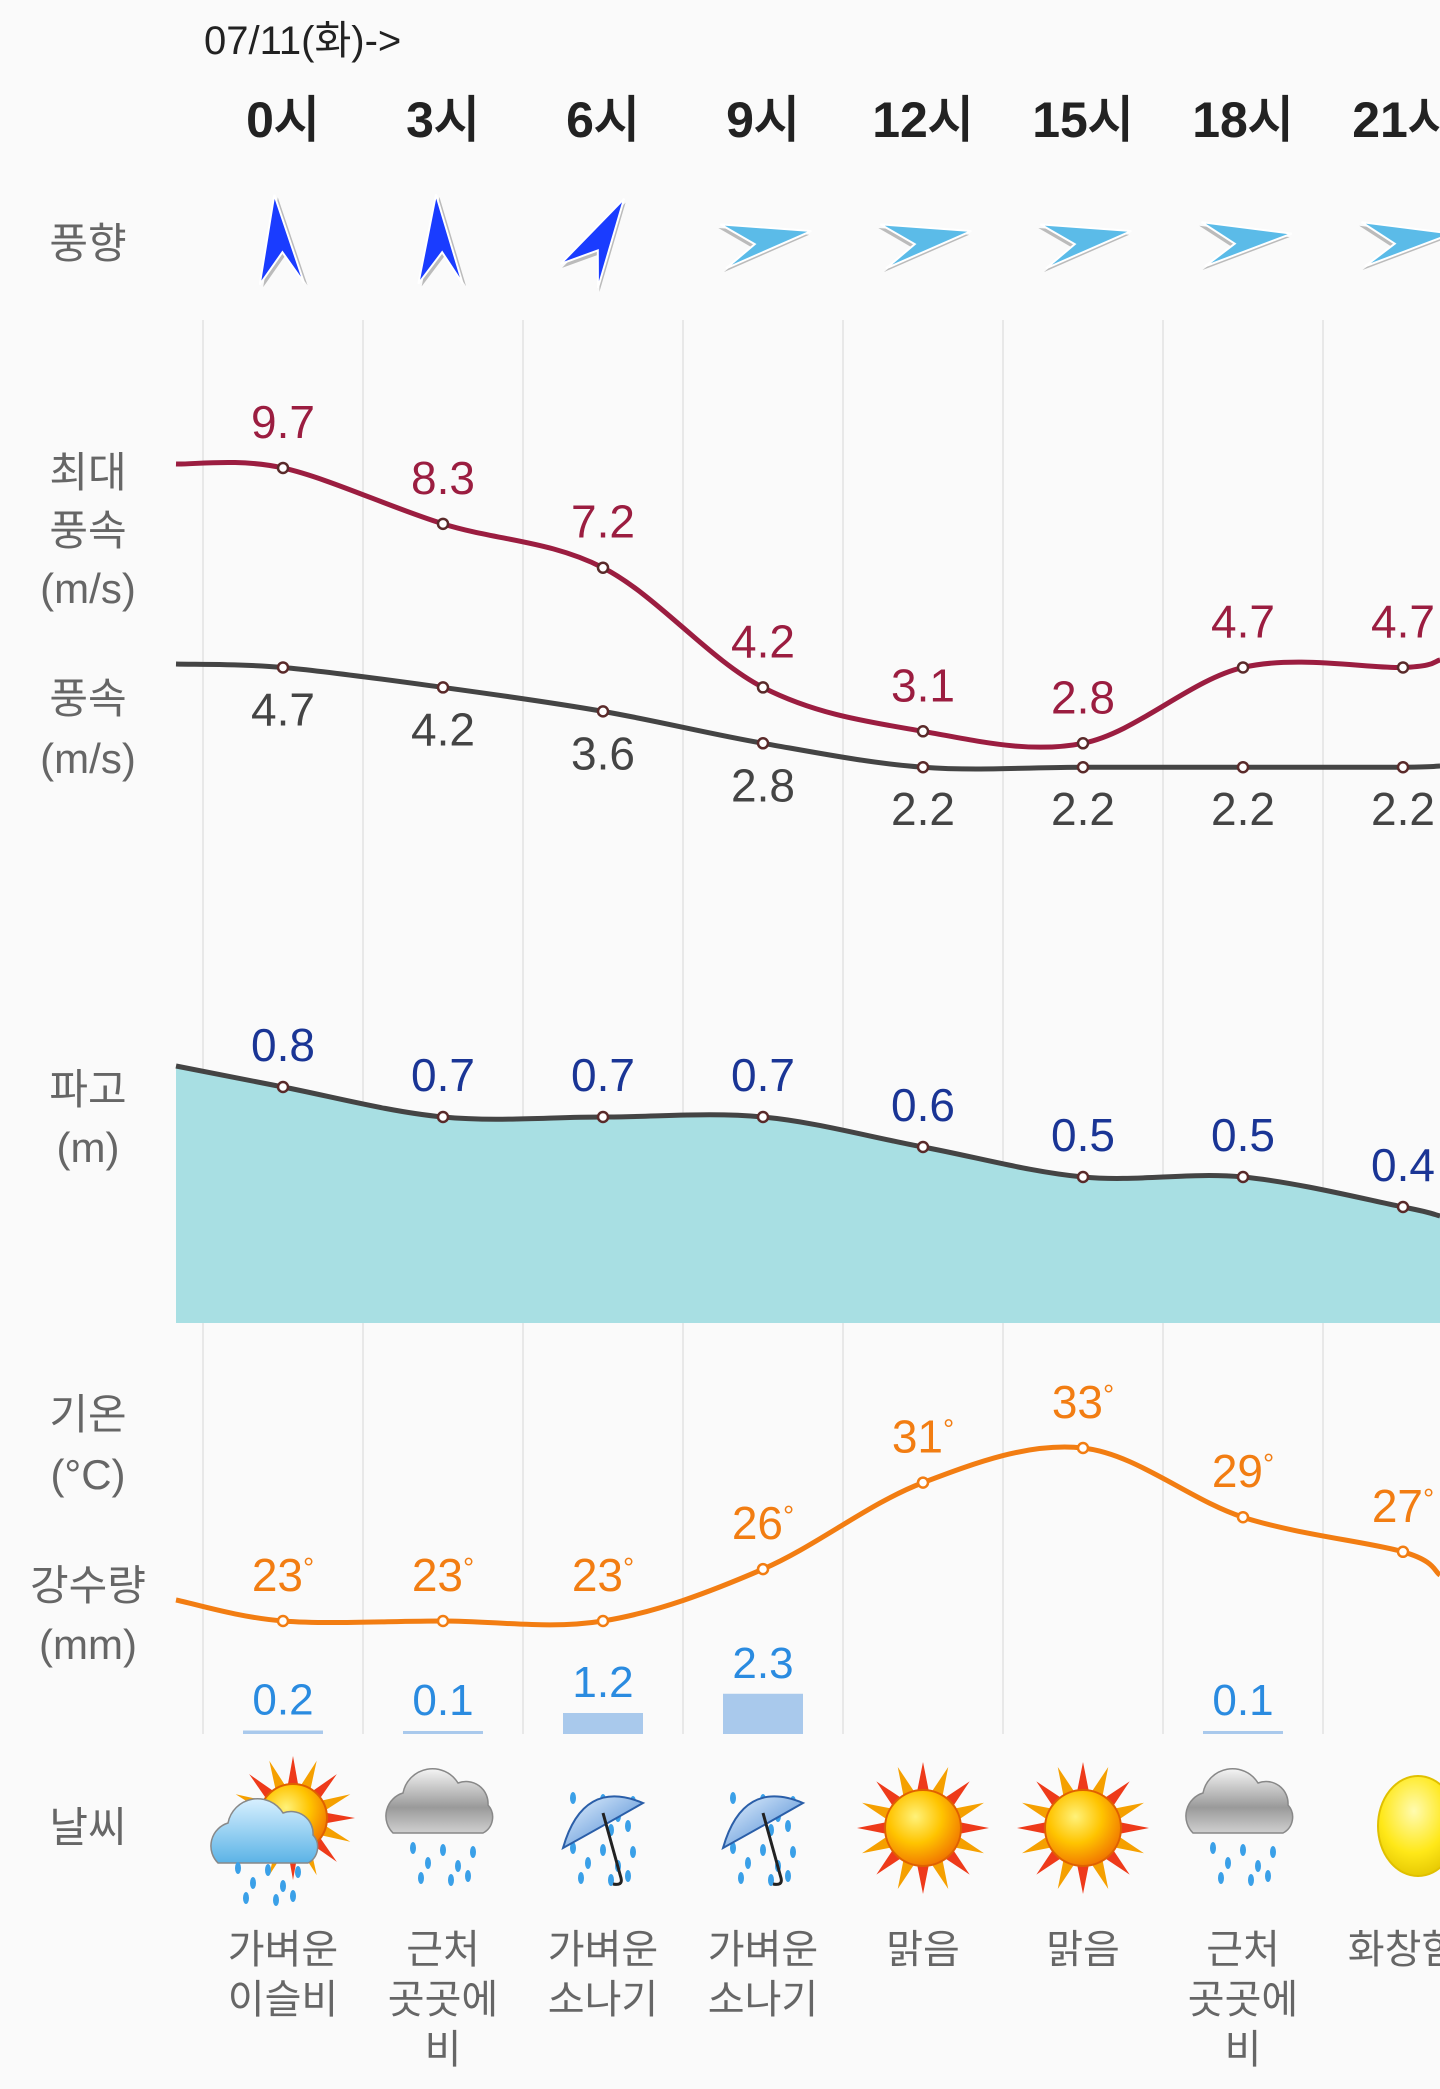 The image size is (1440, 2089). I want to click on row-label-rain-unit: (mm), so click(88, 1644).